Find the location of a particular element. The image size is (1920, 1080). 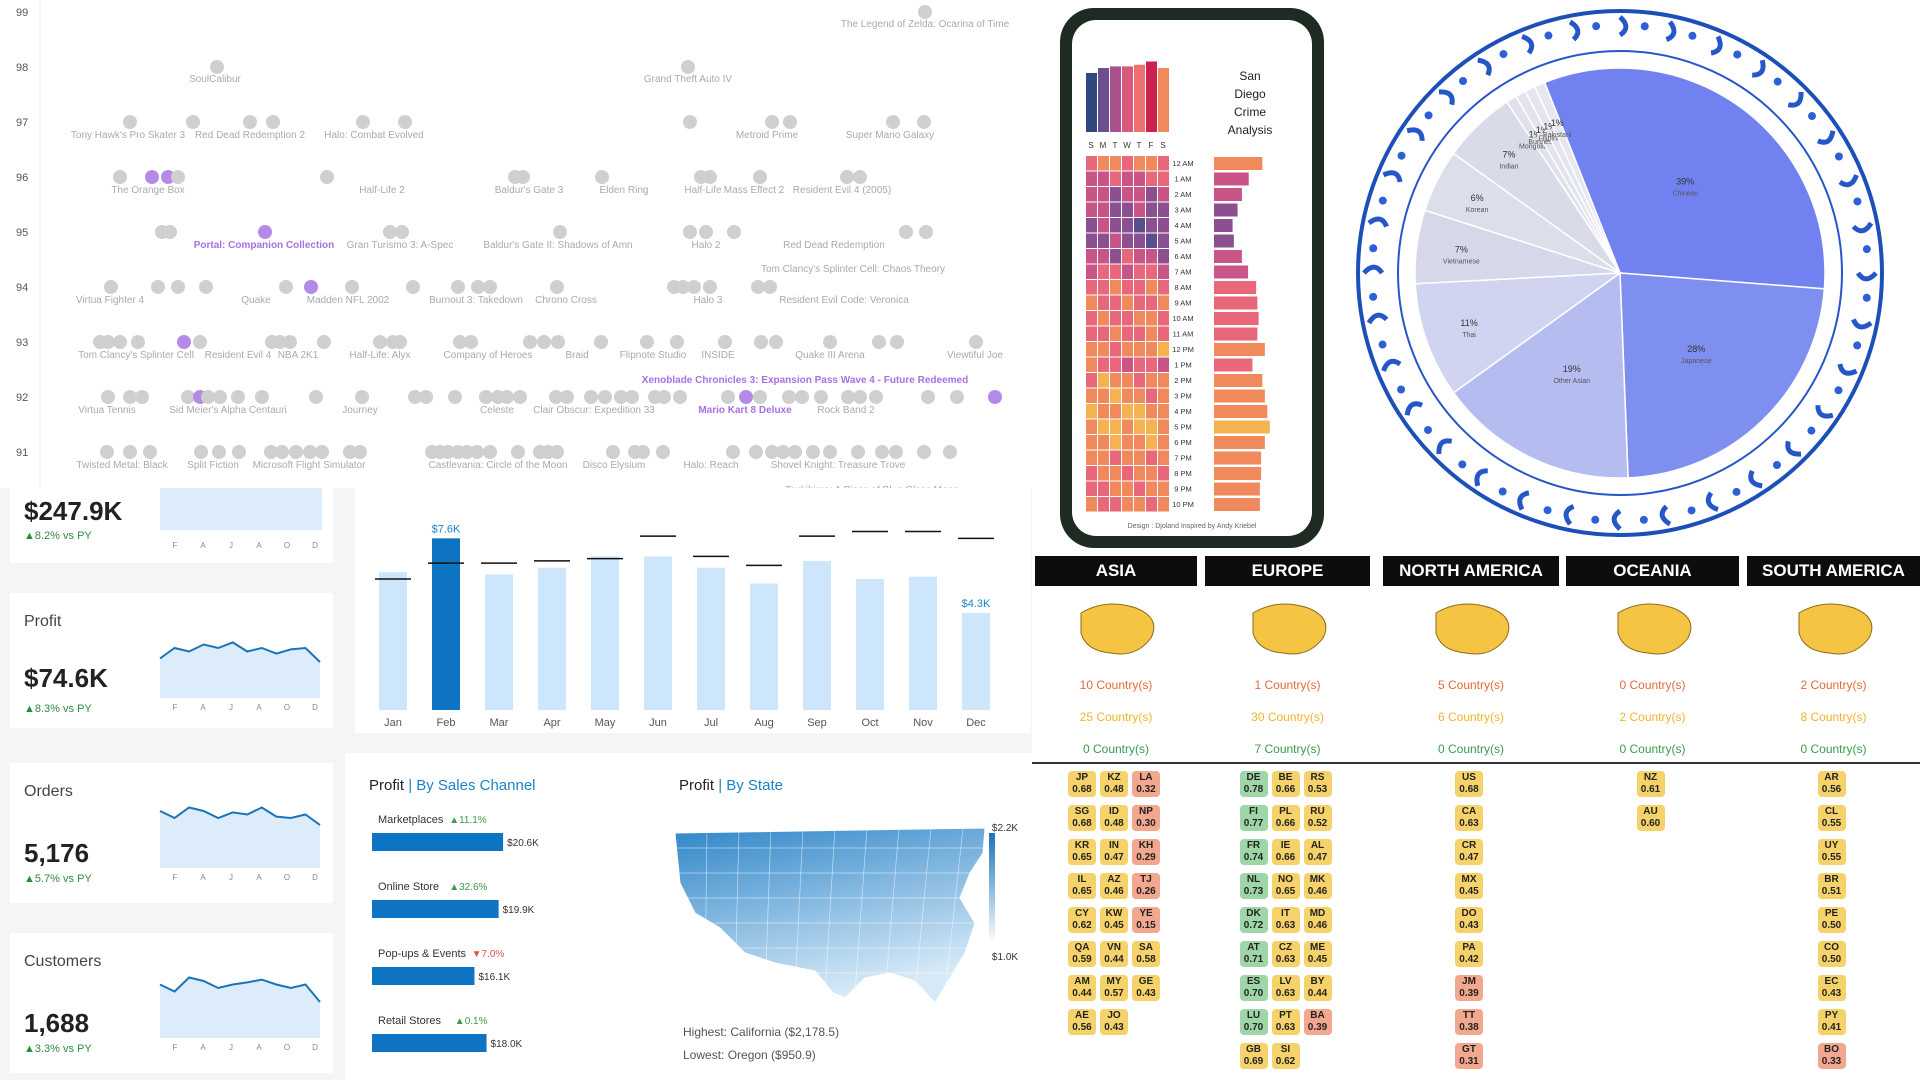

point-label: Half-Life 2 is located at coordinates (382, 190).